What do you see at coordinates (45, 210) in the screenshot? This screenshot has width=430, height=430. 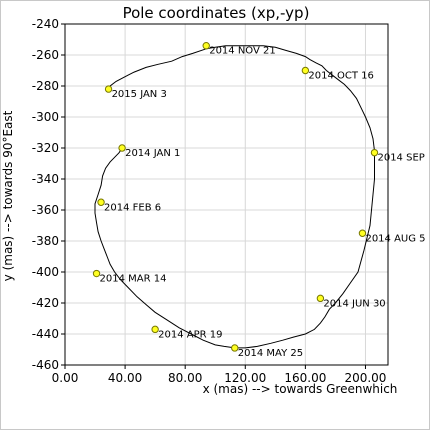 I see `y-tick-label: -360` at bounding box center [45, 210].